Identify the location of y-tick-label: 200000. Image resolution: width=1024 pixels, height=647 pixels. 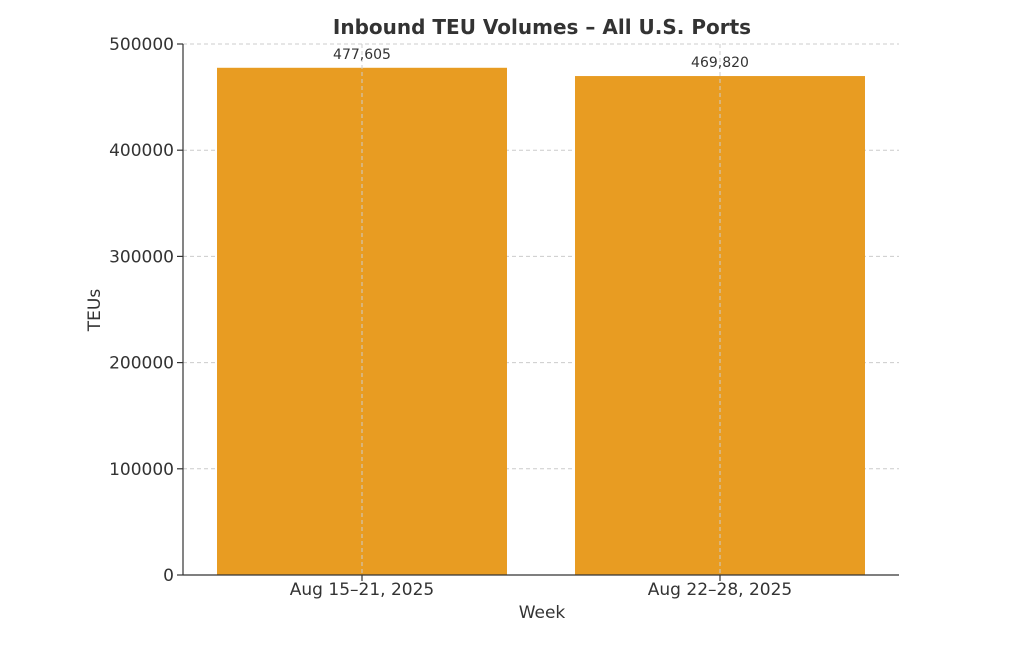
(141, 364).